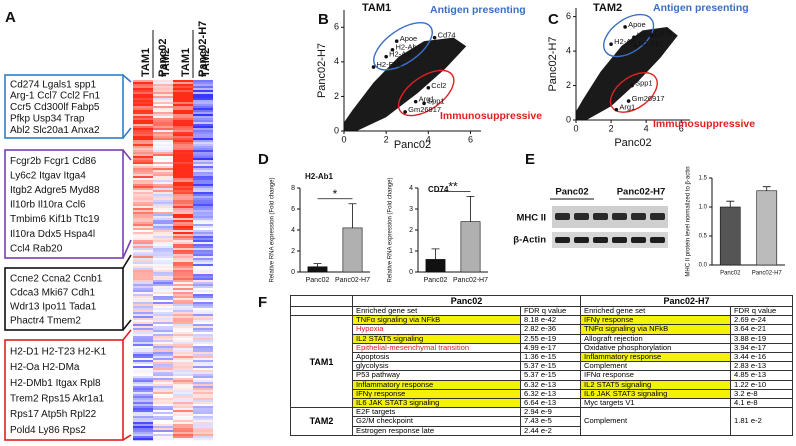  What do you see at coordinates (767, 274) in the screenshot?
I see `x-tick-label: Panc02-H7` at bounding box center [767, 274].